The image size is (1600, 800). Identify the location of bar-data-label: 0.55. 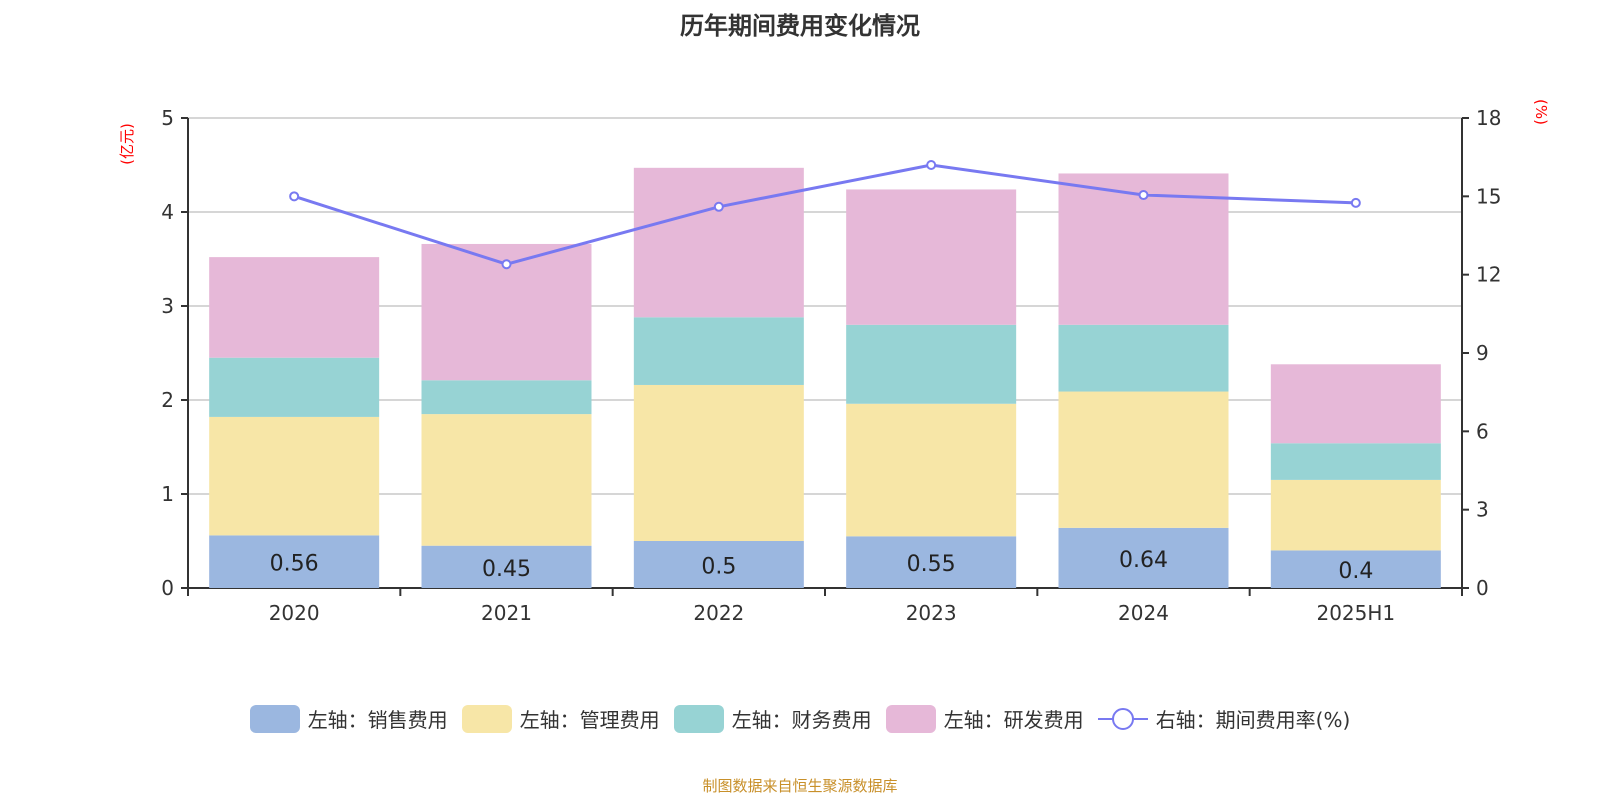
(931, 564).